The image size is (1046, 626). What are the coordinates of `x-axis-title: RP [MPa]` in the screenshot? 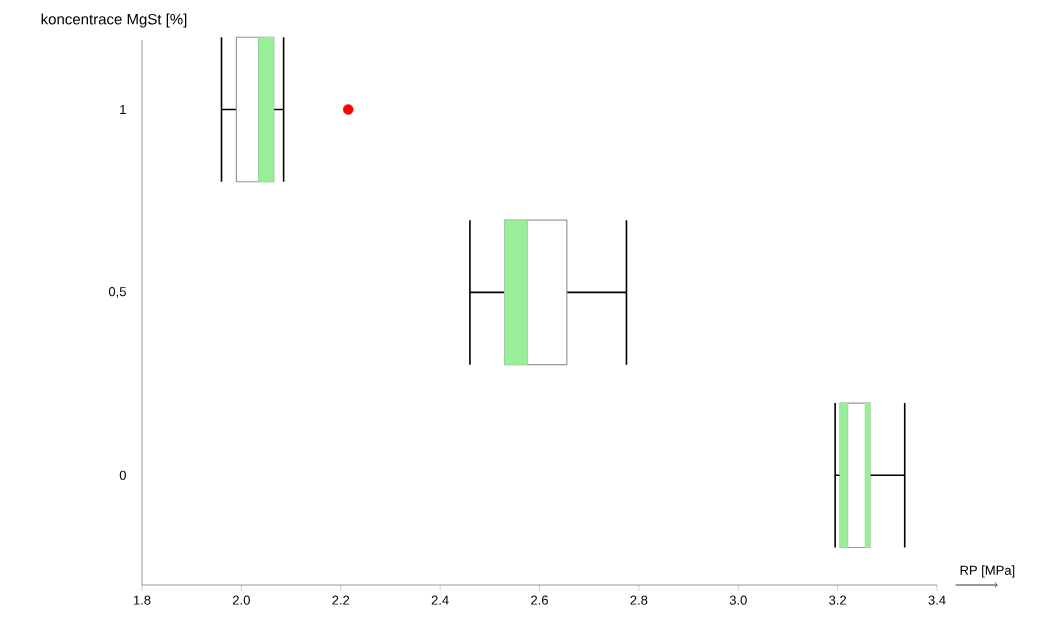 It's located at (987, 571).